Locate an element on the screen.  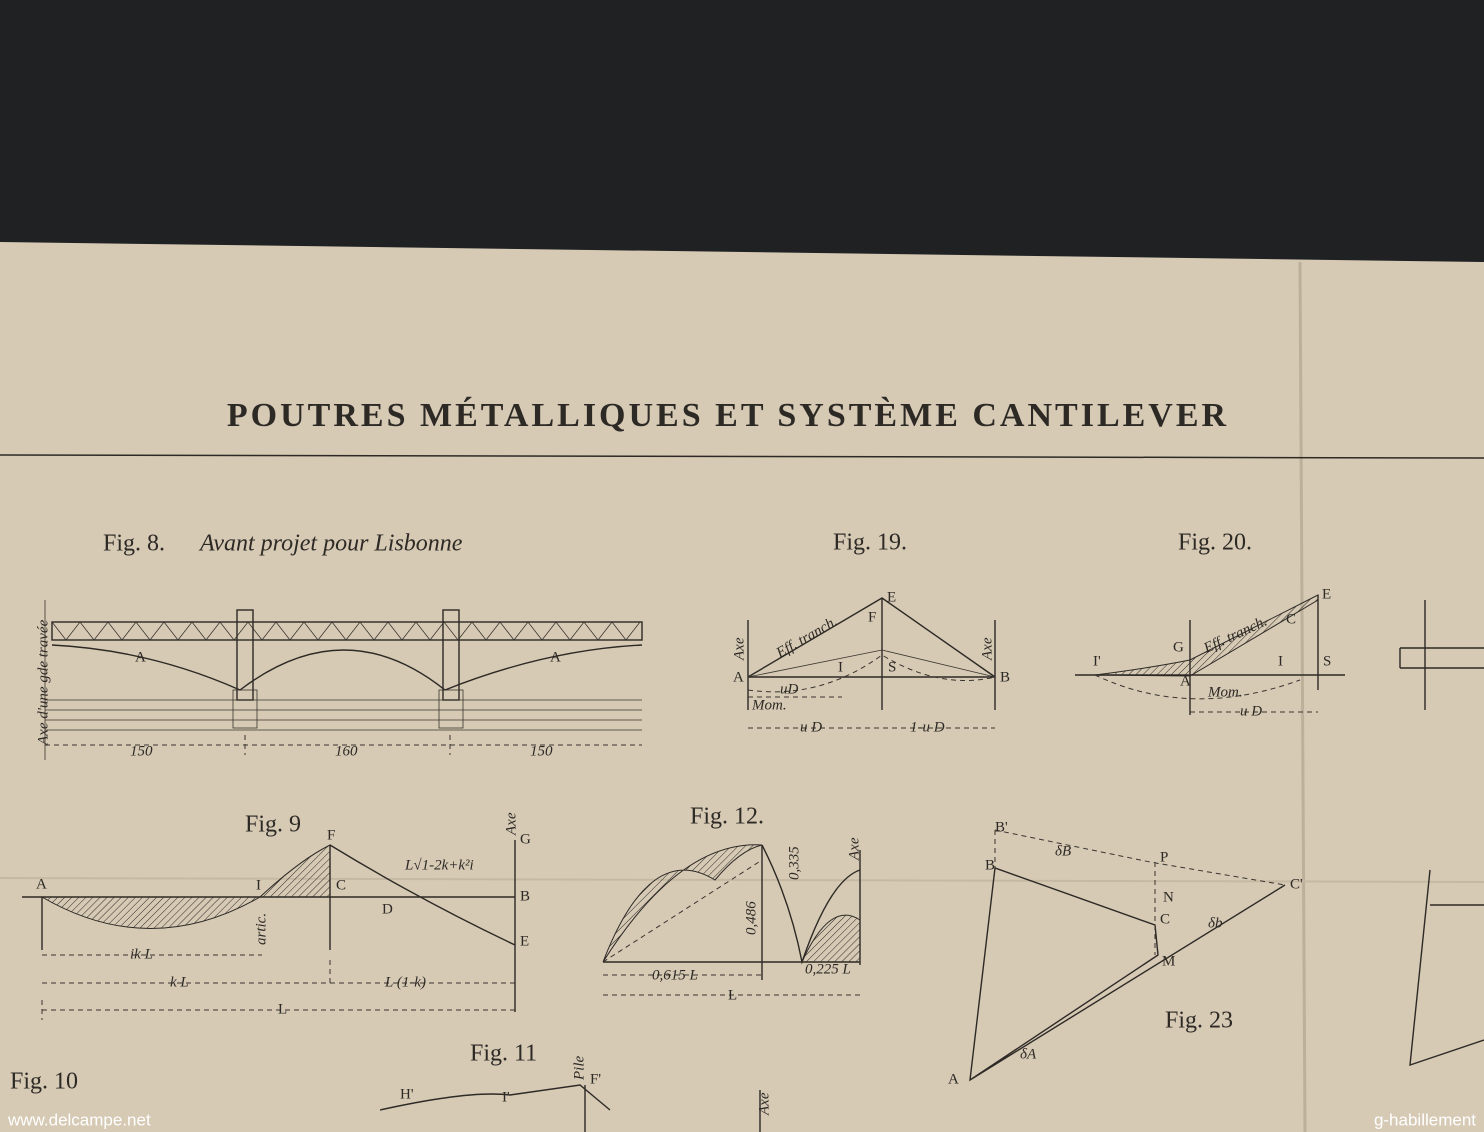
label: 0,615 L is located at coordinates (675, 975).